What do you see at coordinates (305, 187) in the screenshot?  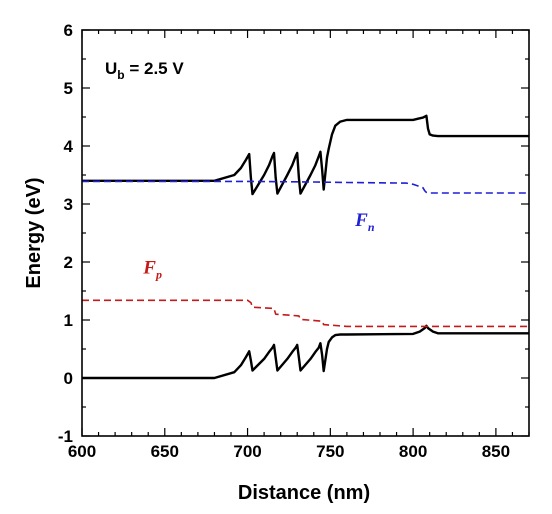 I see `series-line-F-n` at bounding box center [305, 187].